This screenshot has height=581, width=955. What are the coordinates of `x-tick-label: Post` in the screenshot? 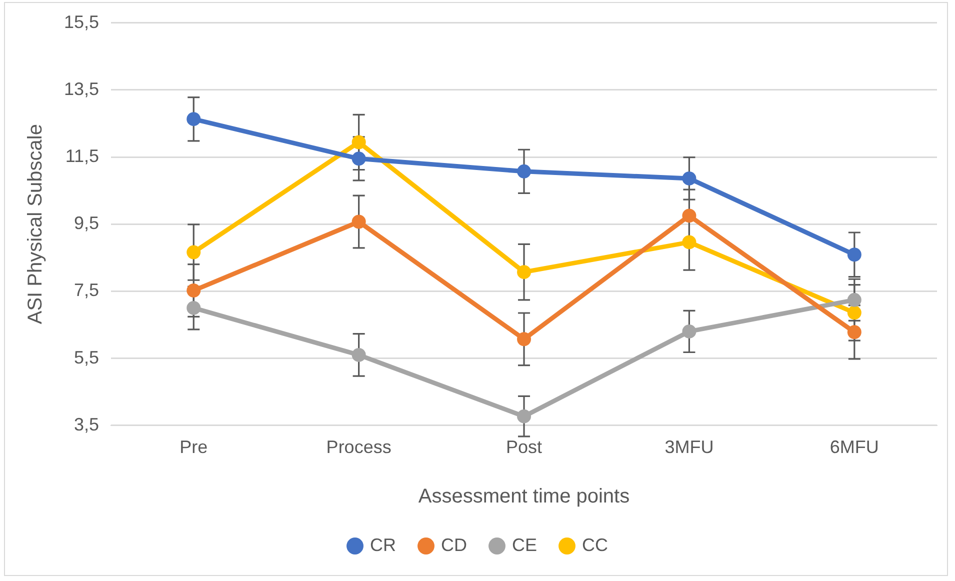 It's located at (524, 447).